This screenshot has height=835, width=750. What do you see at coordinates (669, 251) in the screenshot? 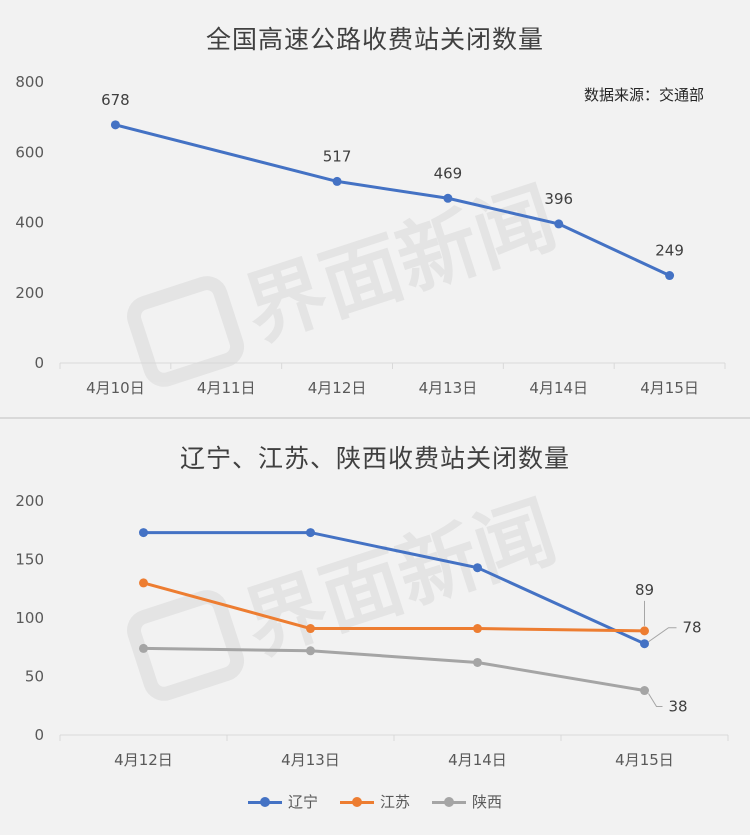
I see `data-label: 249` at bounding box center [669, 251].